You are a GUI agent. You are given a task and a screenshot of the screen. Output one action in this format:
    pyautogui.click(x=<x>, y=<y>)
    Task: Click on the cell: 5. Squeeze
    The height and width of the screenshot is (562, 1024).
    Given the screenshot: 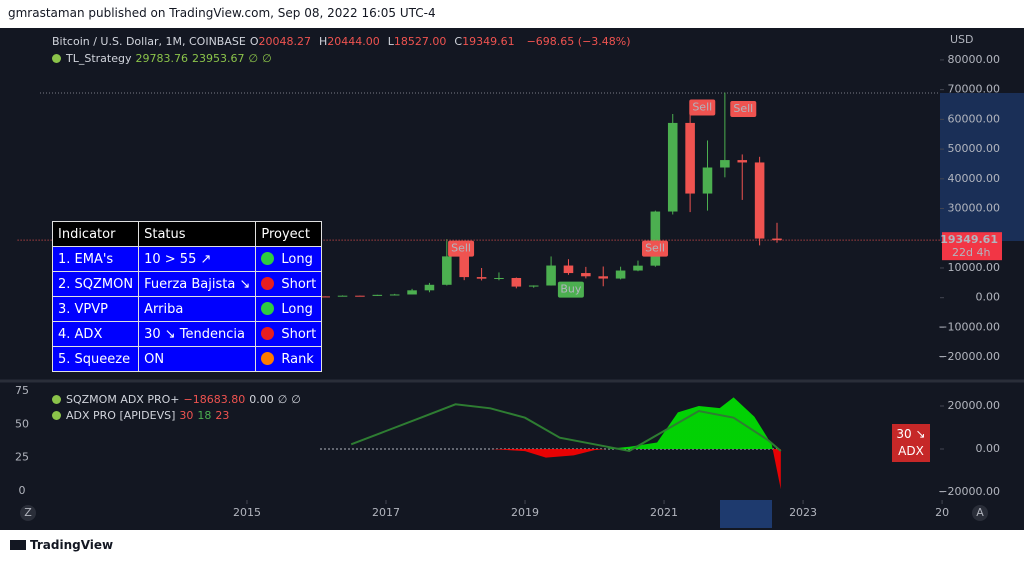 What is the action you would take?
    pyautogui.click(x=95, y=359)
    